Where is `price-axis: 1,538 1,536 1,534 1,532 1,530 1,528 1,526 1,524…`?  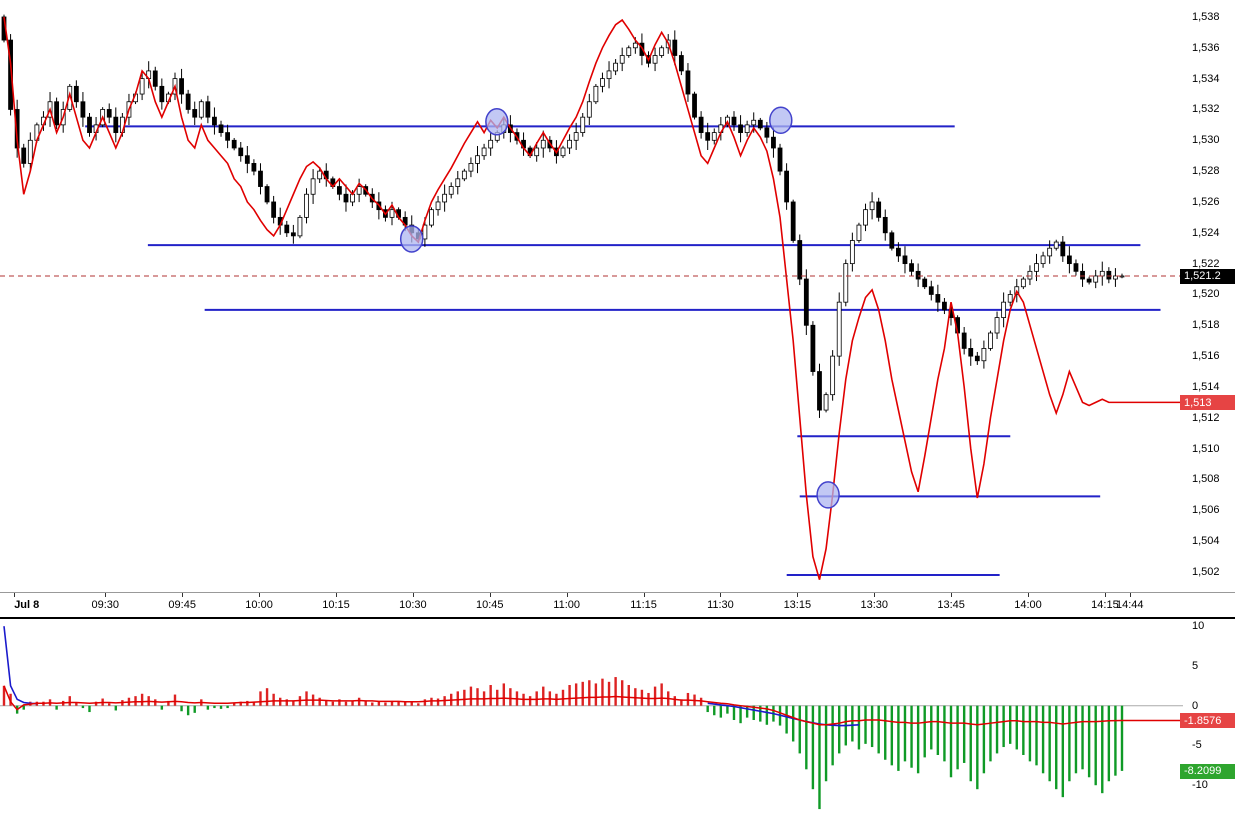
price-axis: 1,538 1,536 1,534 1,532 1,530 1,528 1,526 1,524… is located at coordinates (1209, 296).